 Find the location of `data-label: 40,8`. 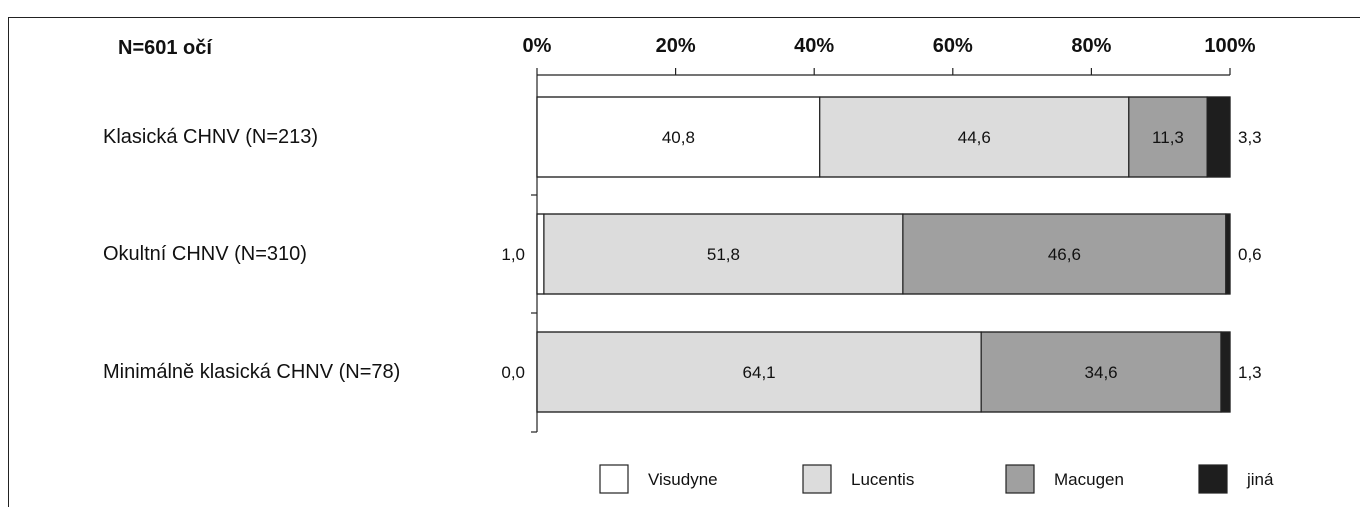

data-label: 40,8 is located at coordinates (678, 137).